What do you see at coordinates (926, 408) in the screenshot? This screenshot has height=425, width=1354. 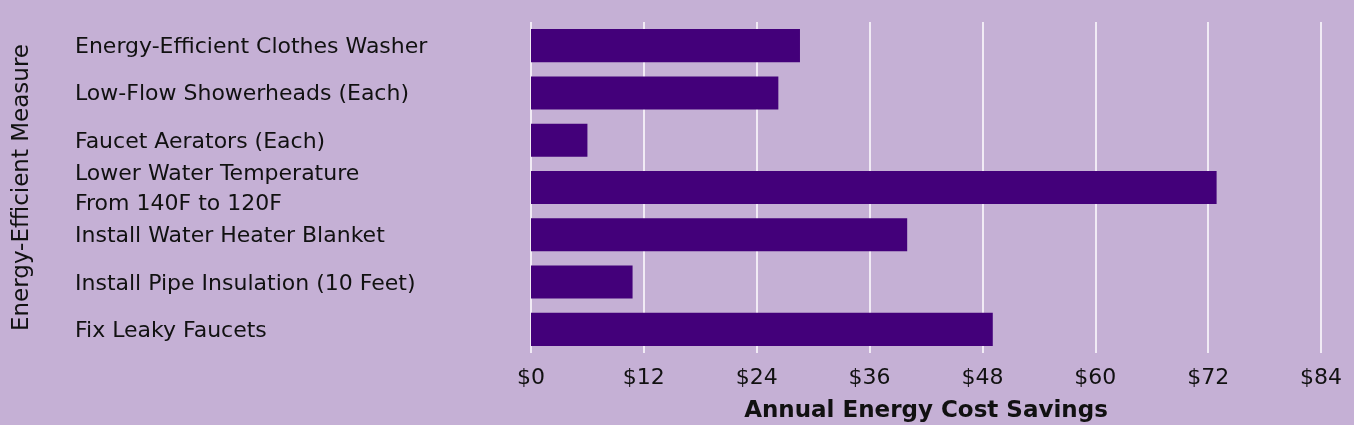 I see `x-axis-title: Annual Energy Cost Savings` at bounding box center [926, 408].